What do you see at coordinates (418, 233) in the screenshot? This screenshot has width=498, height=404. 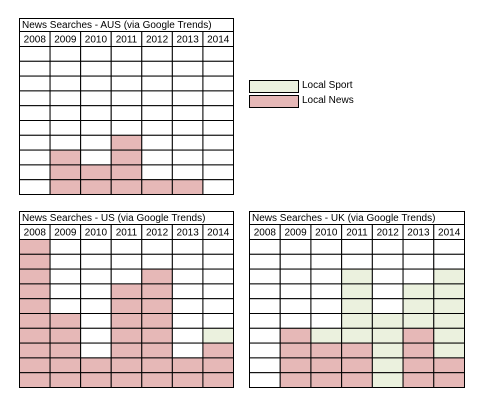 I see `year-label: 2013` at bounding box center [418, 233].